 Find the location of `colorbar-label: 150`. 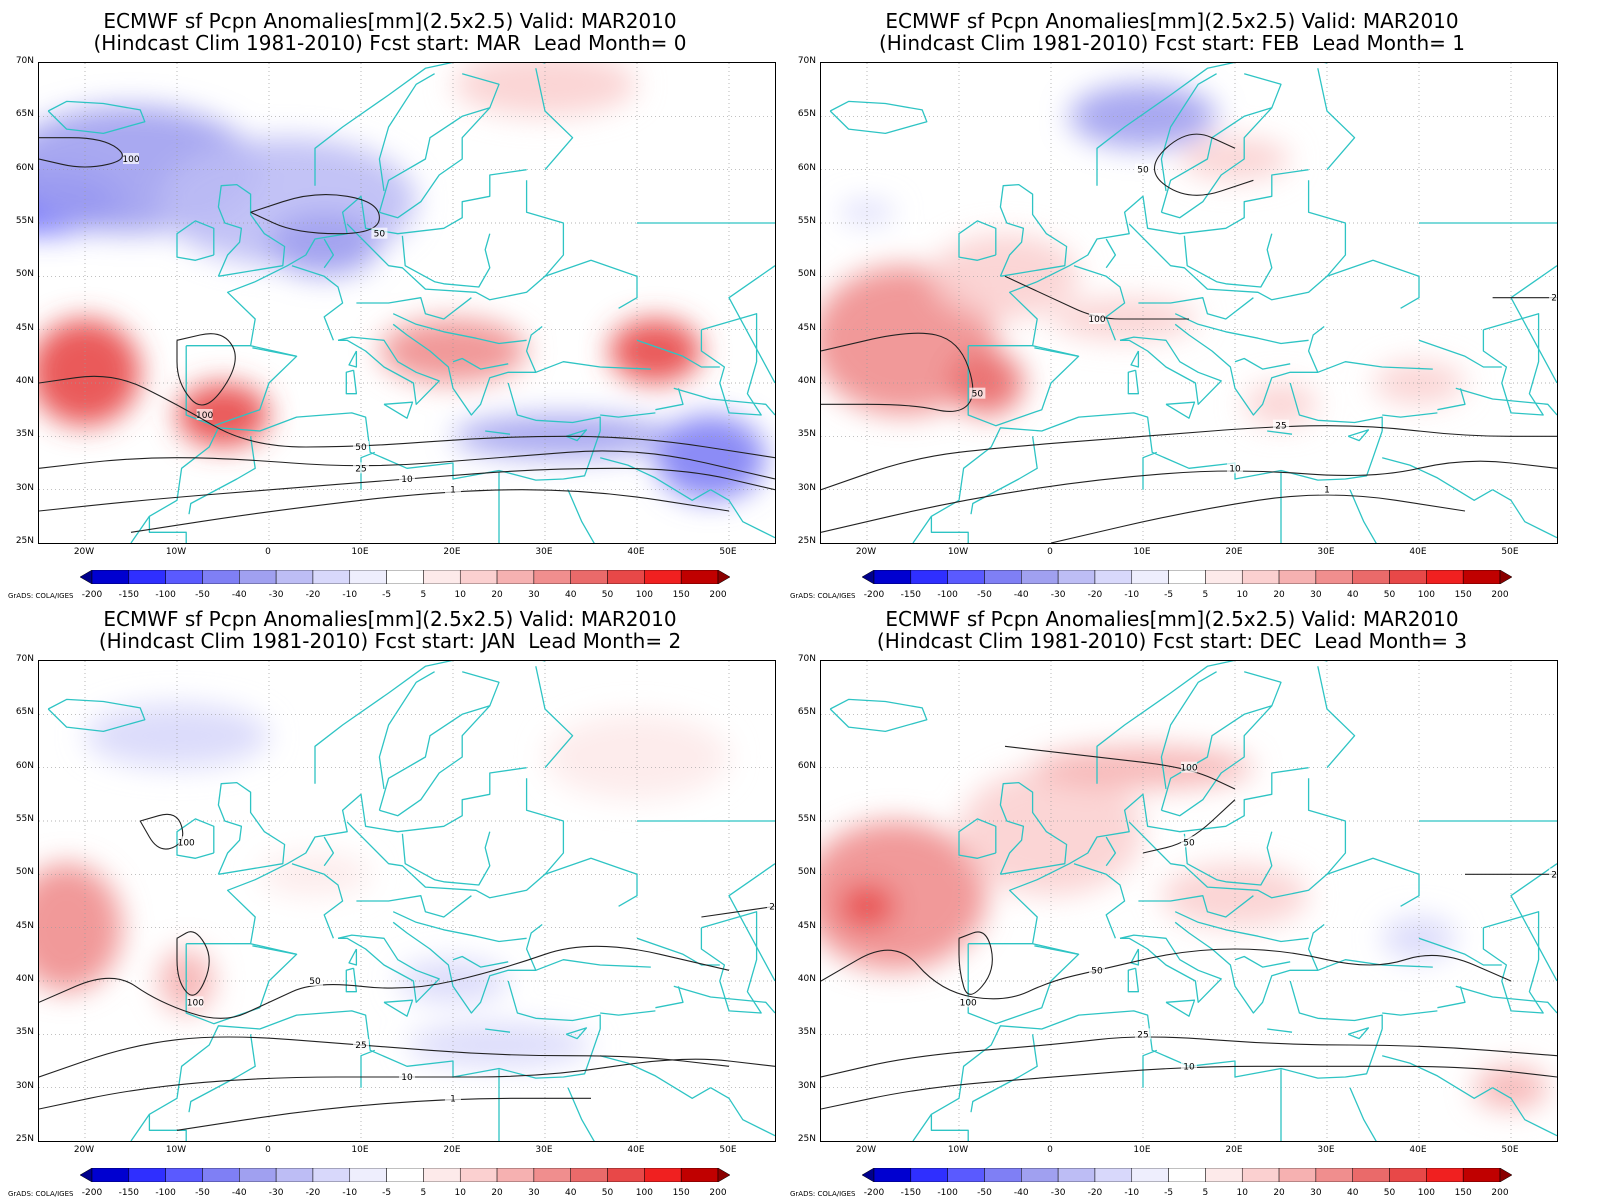

colorbar-label: 150 is located at coordinates (681, 595).